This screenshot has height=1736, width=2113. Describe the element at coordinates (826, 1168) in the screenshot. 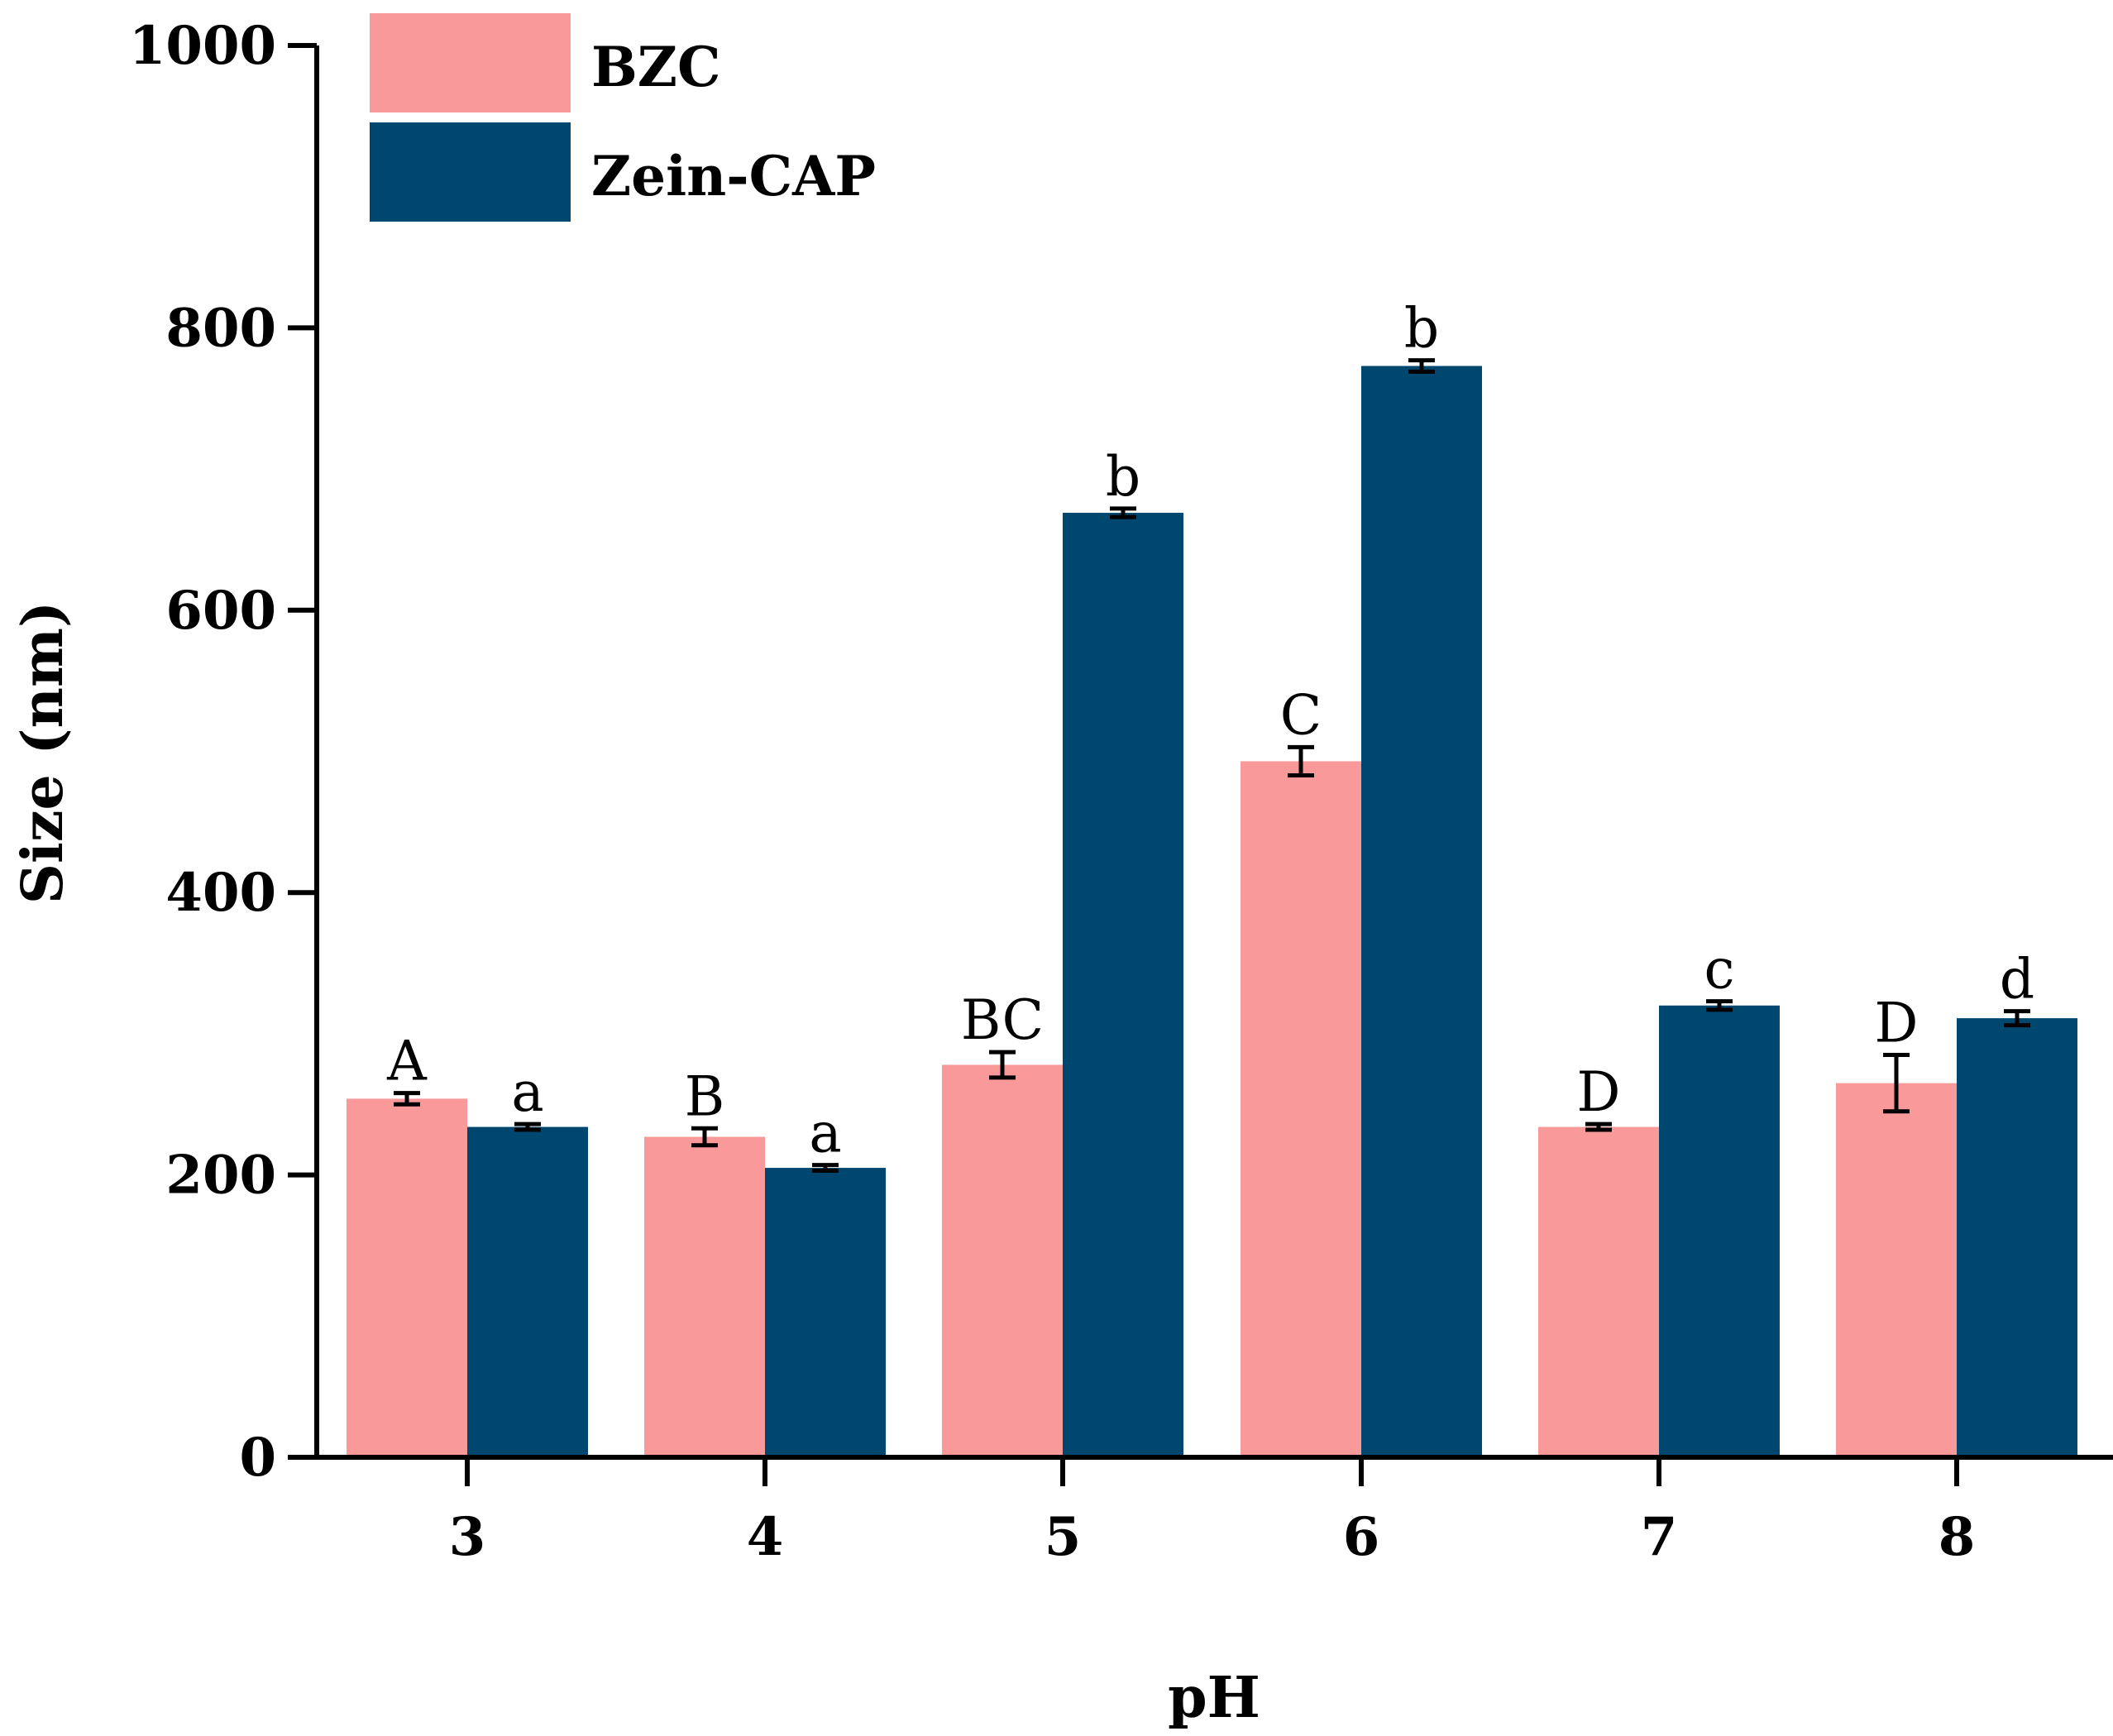

I see `error-bar-zein-cap-ph4` at that location.